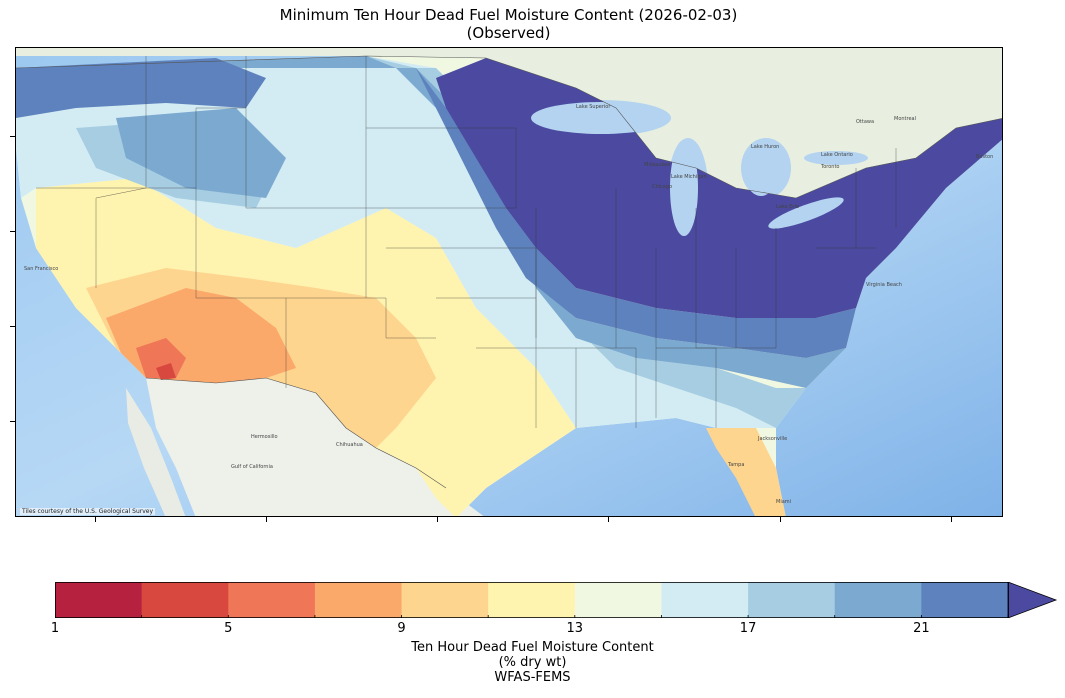  Describe the element at coordinates (252, 467) in the screenshot. I see `label-gulf-of-california: Gulf of California` at that location.